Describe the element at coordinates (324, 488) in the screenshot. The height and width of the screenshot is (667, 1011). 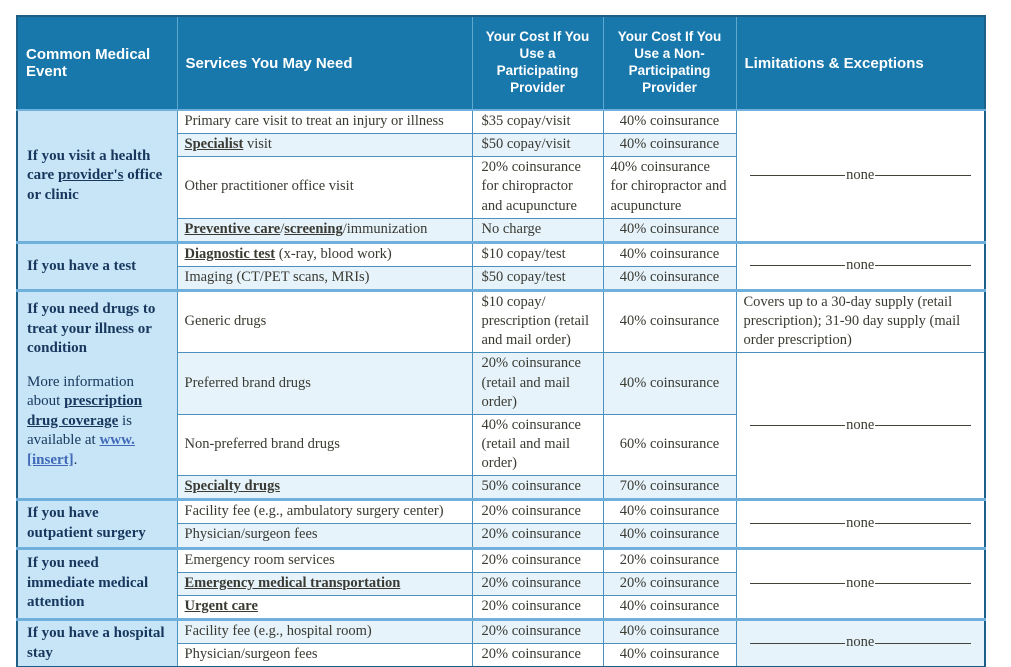
I see `service-cell: Specialty drugs` at that location.